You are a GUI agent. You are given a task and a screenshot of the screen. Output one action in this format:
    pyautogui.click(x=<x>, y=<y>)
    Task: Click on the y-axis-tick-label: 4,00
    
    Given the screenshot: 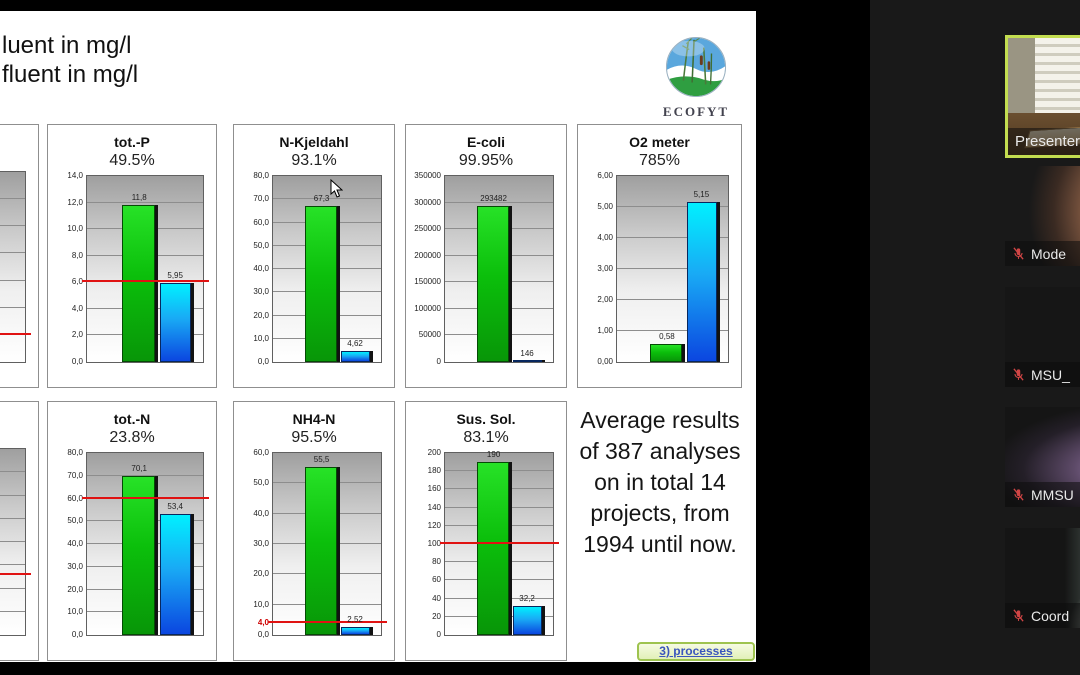 What is the action you would take?
    pyautogui.click(x=605, y=238)
    